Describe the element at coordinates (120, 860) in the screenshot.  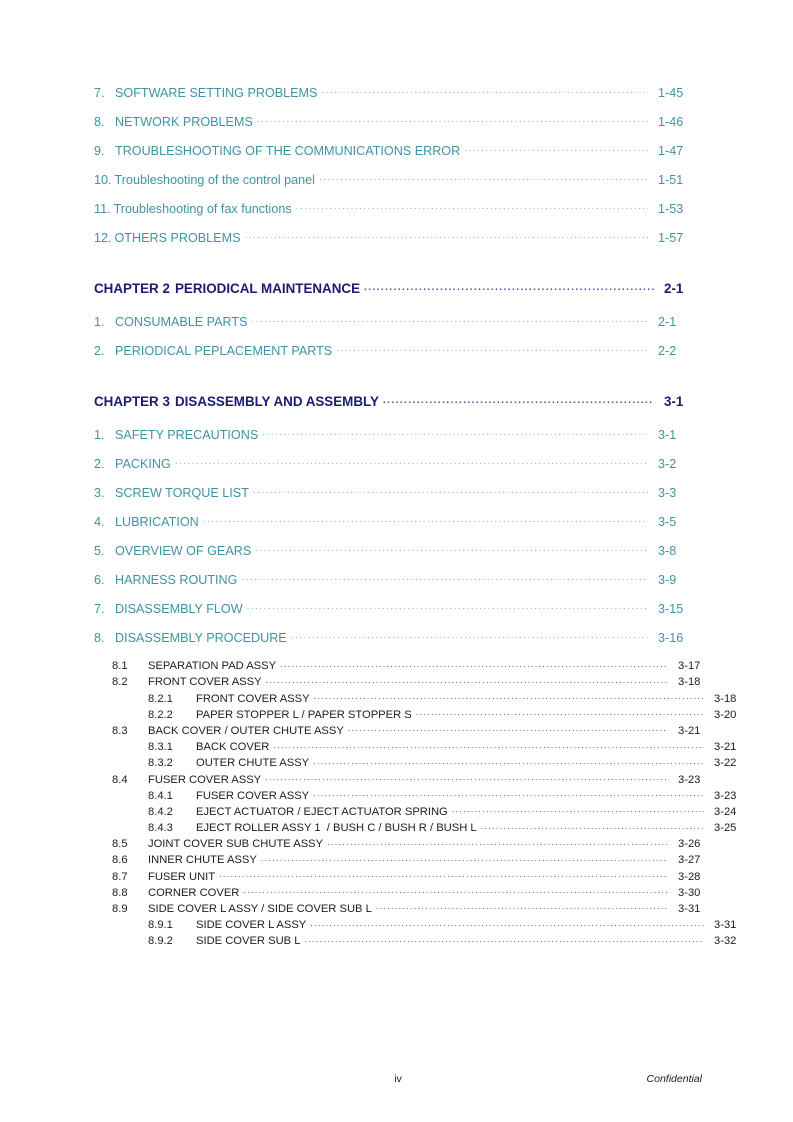
I see `toc-subentry-number: 8.6` at that location.